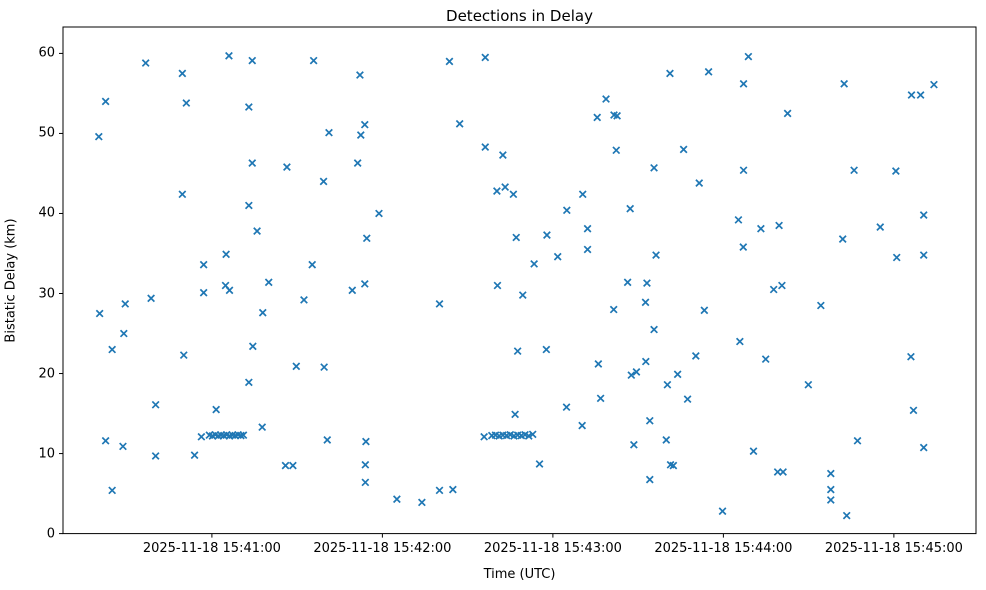 The height and width of the screenshot is (590, 986). Describe the element at coordinates (50, 534) in the screenshot. I see `y-tick-label: 0` at that location.